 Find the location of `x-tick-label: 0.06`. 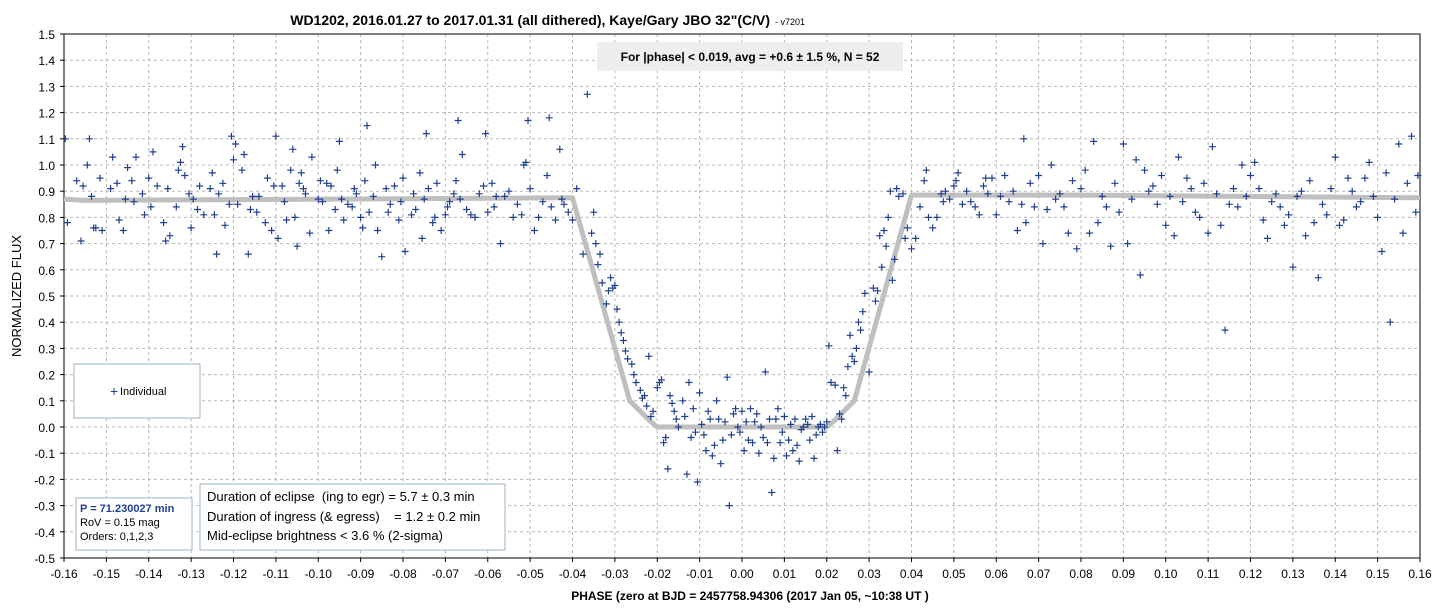

x-tick-label: 0.06 is located at coordinates (997, 574).